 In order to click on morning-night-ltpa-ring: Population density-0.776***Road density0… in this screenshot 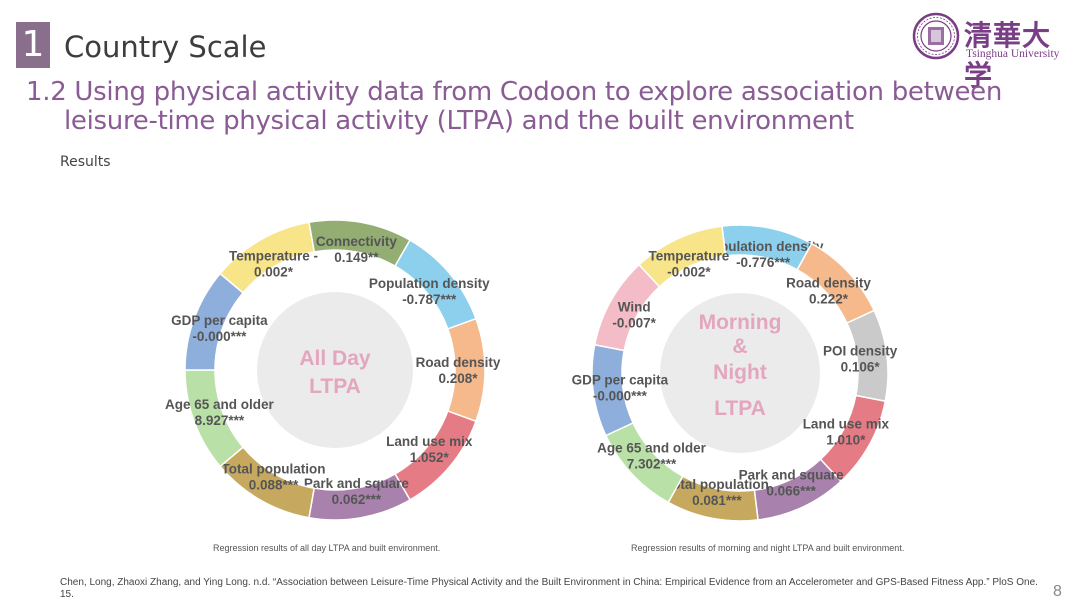, I will do `click(735, 373)`.